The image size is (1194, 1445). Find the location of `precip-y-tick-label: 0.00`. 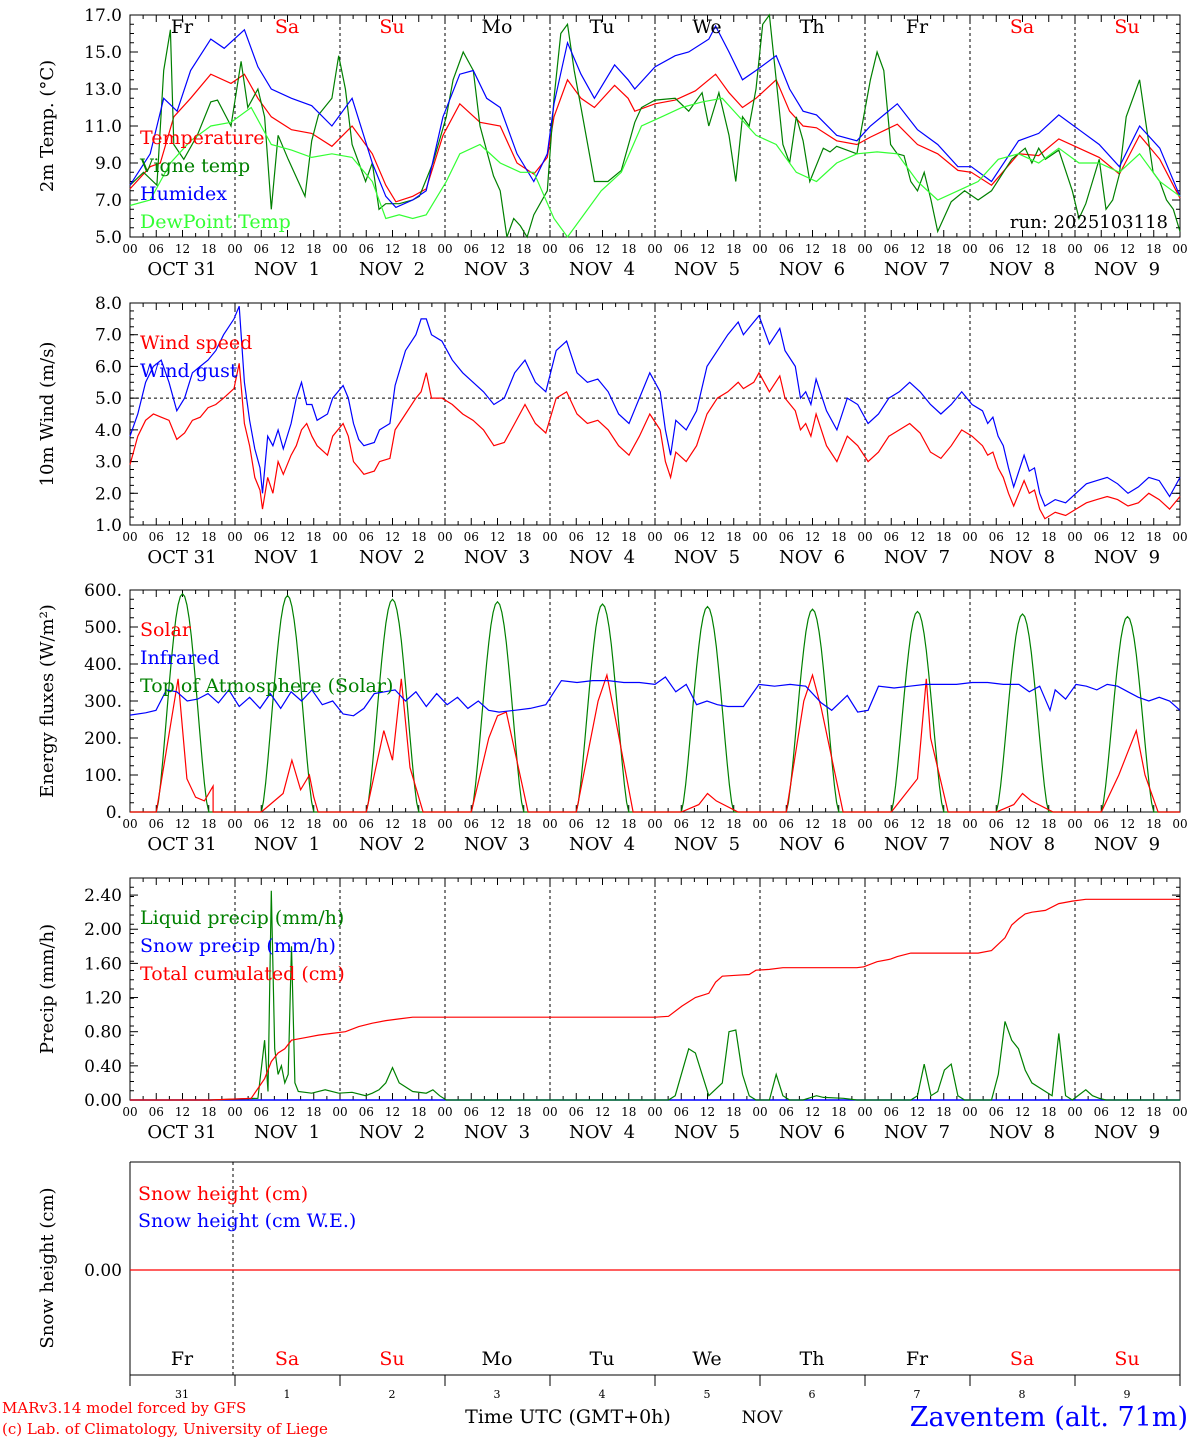

precip-y-tick-label: 0.00 is located at coordinates (103, 1101).